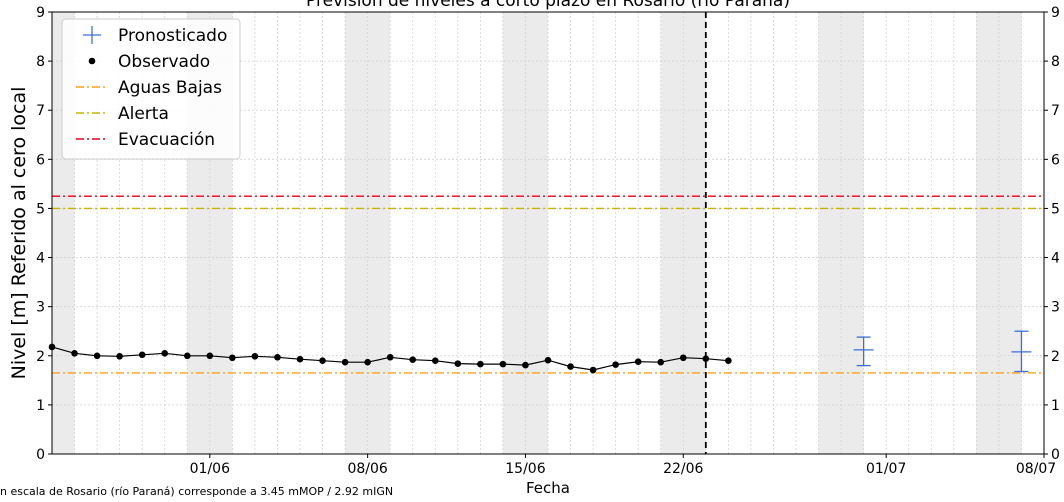 The width and height of the screenshot is (1064, 502). Describe the element at coordinates (40, 259) in the screenshot. I see `y-tick-label: 4` at that location.